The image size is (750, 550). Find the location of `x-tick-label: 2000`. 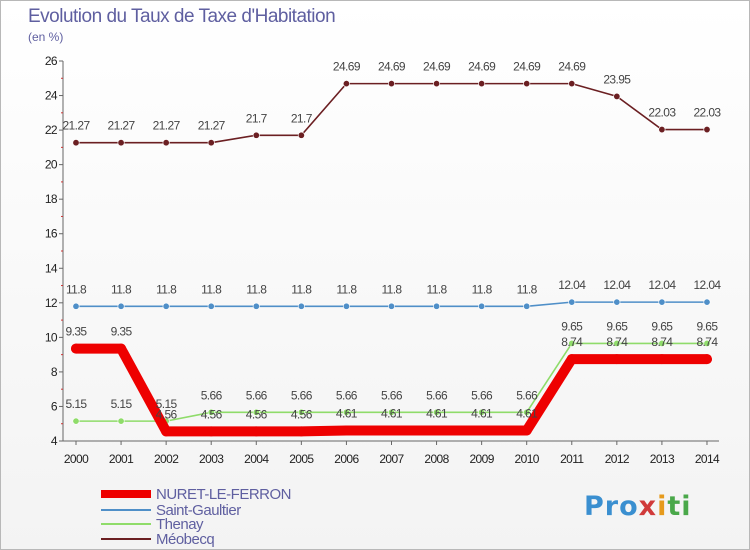

x-tick-label: 2000 is located at coordinates (76, 459).